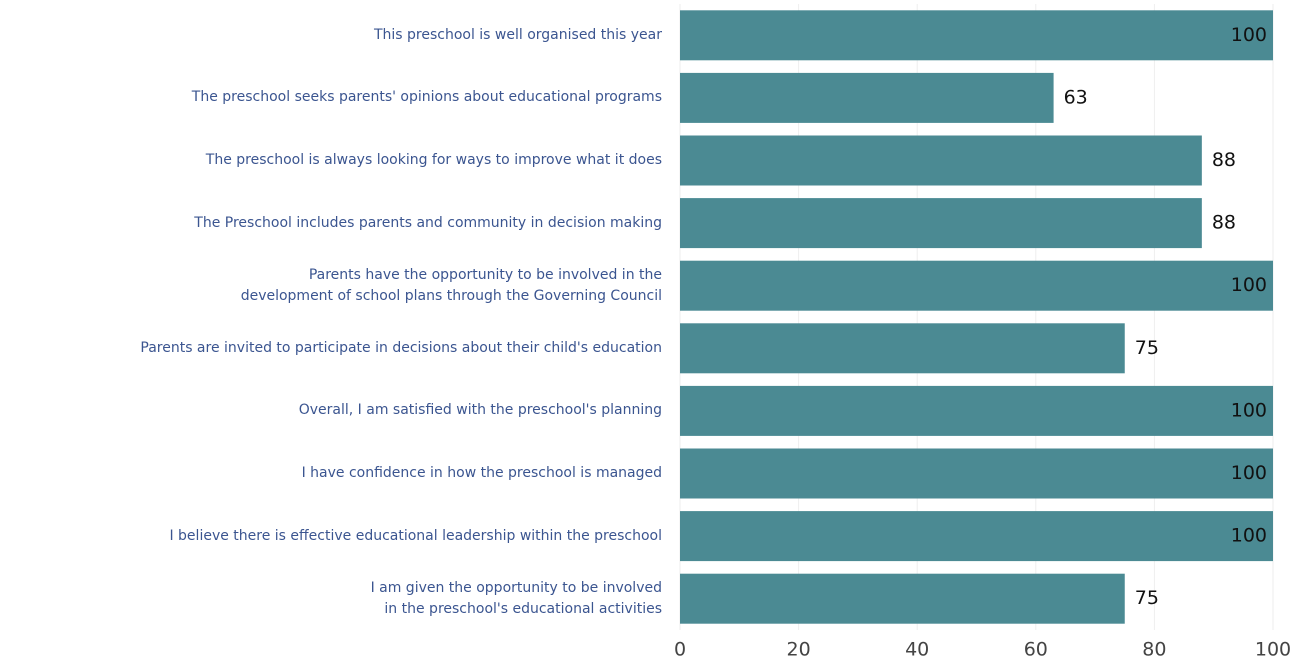 The height and width of the screenshot is (663, 1302). Describe the element at coordinates (1154, 650) in the screenshot. I see `x-tick-label: 80` at that location.